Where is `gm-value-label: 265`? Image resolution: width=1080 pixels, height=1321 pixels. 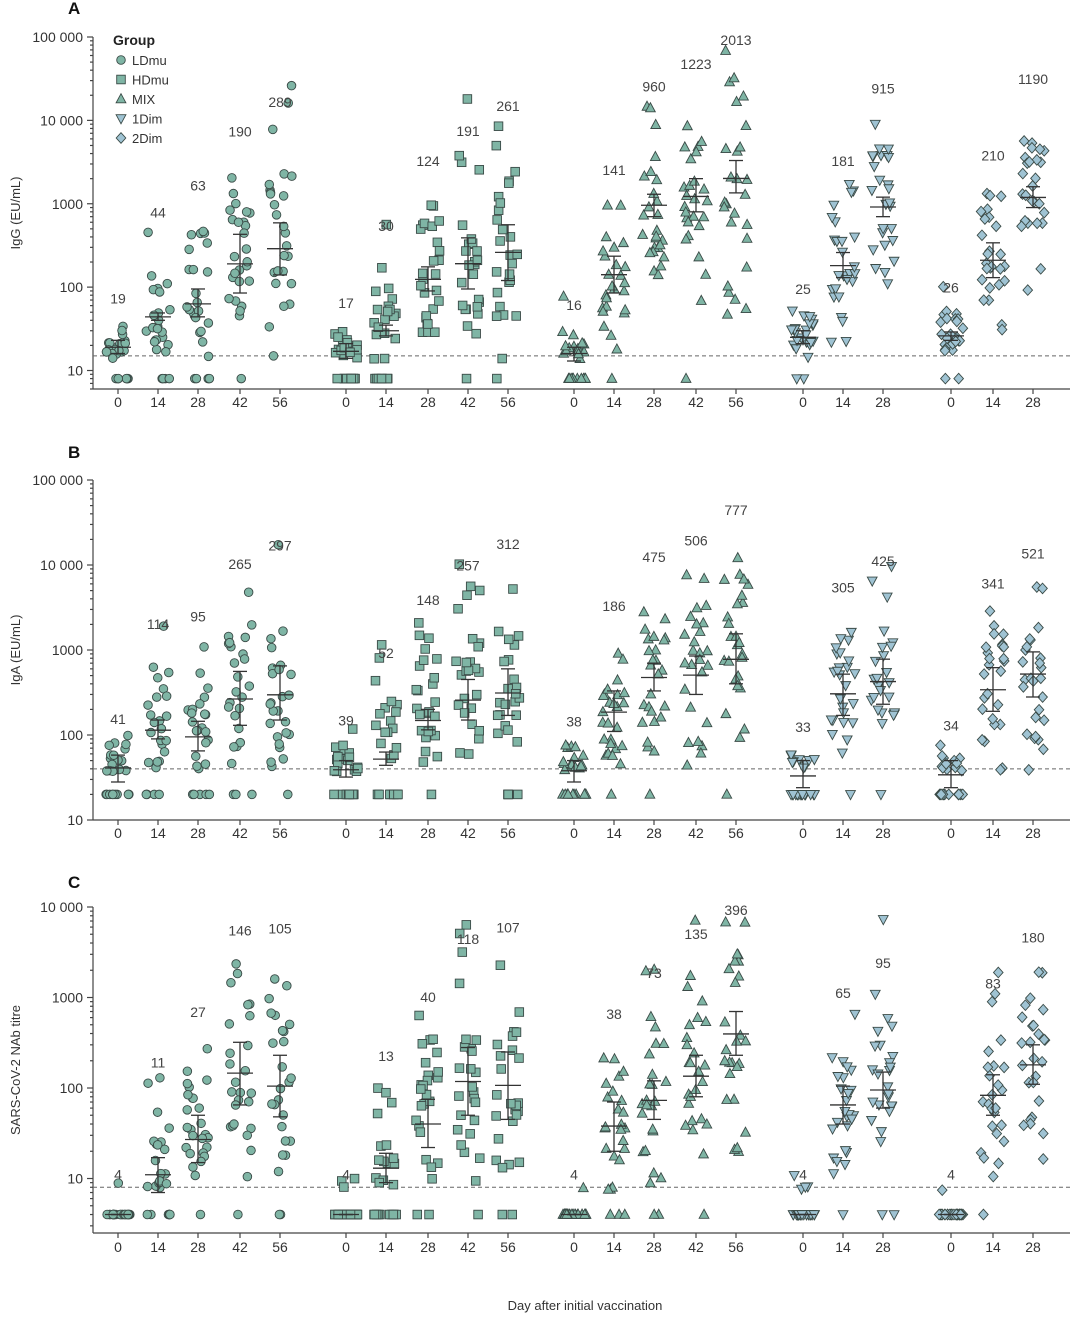 gm-value-label: 265 is located at coordinates (240, 564).